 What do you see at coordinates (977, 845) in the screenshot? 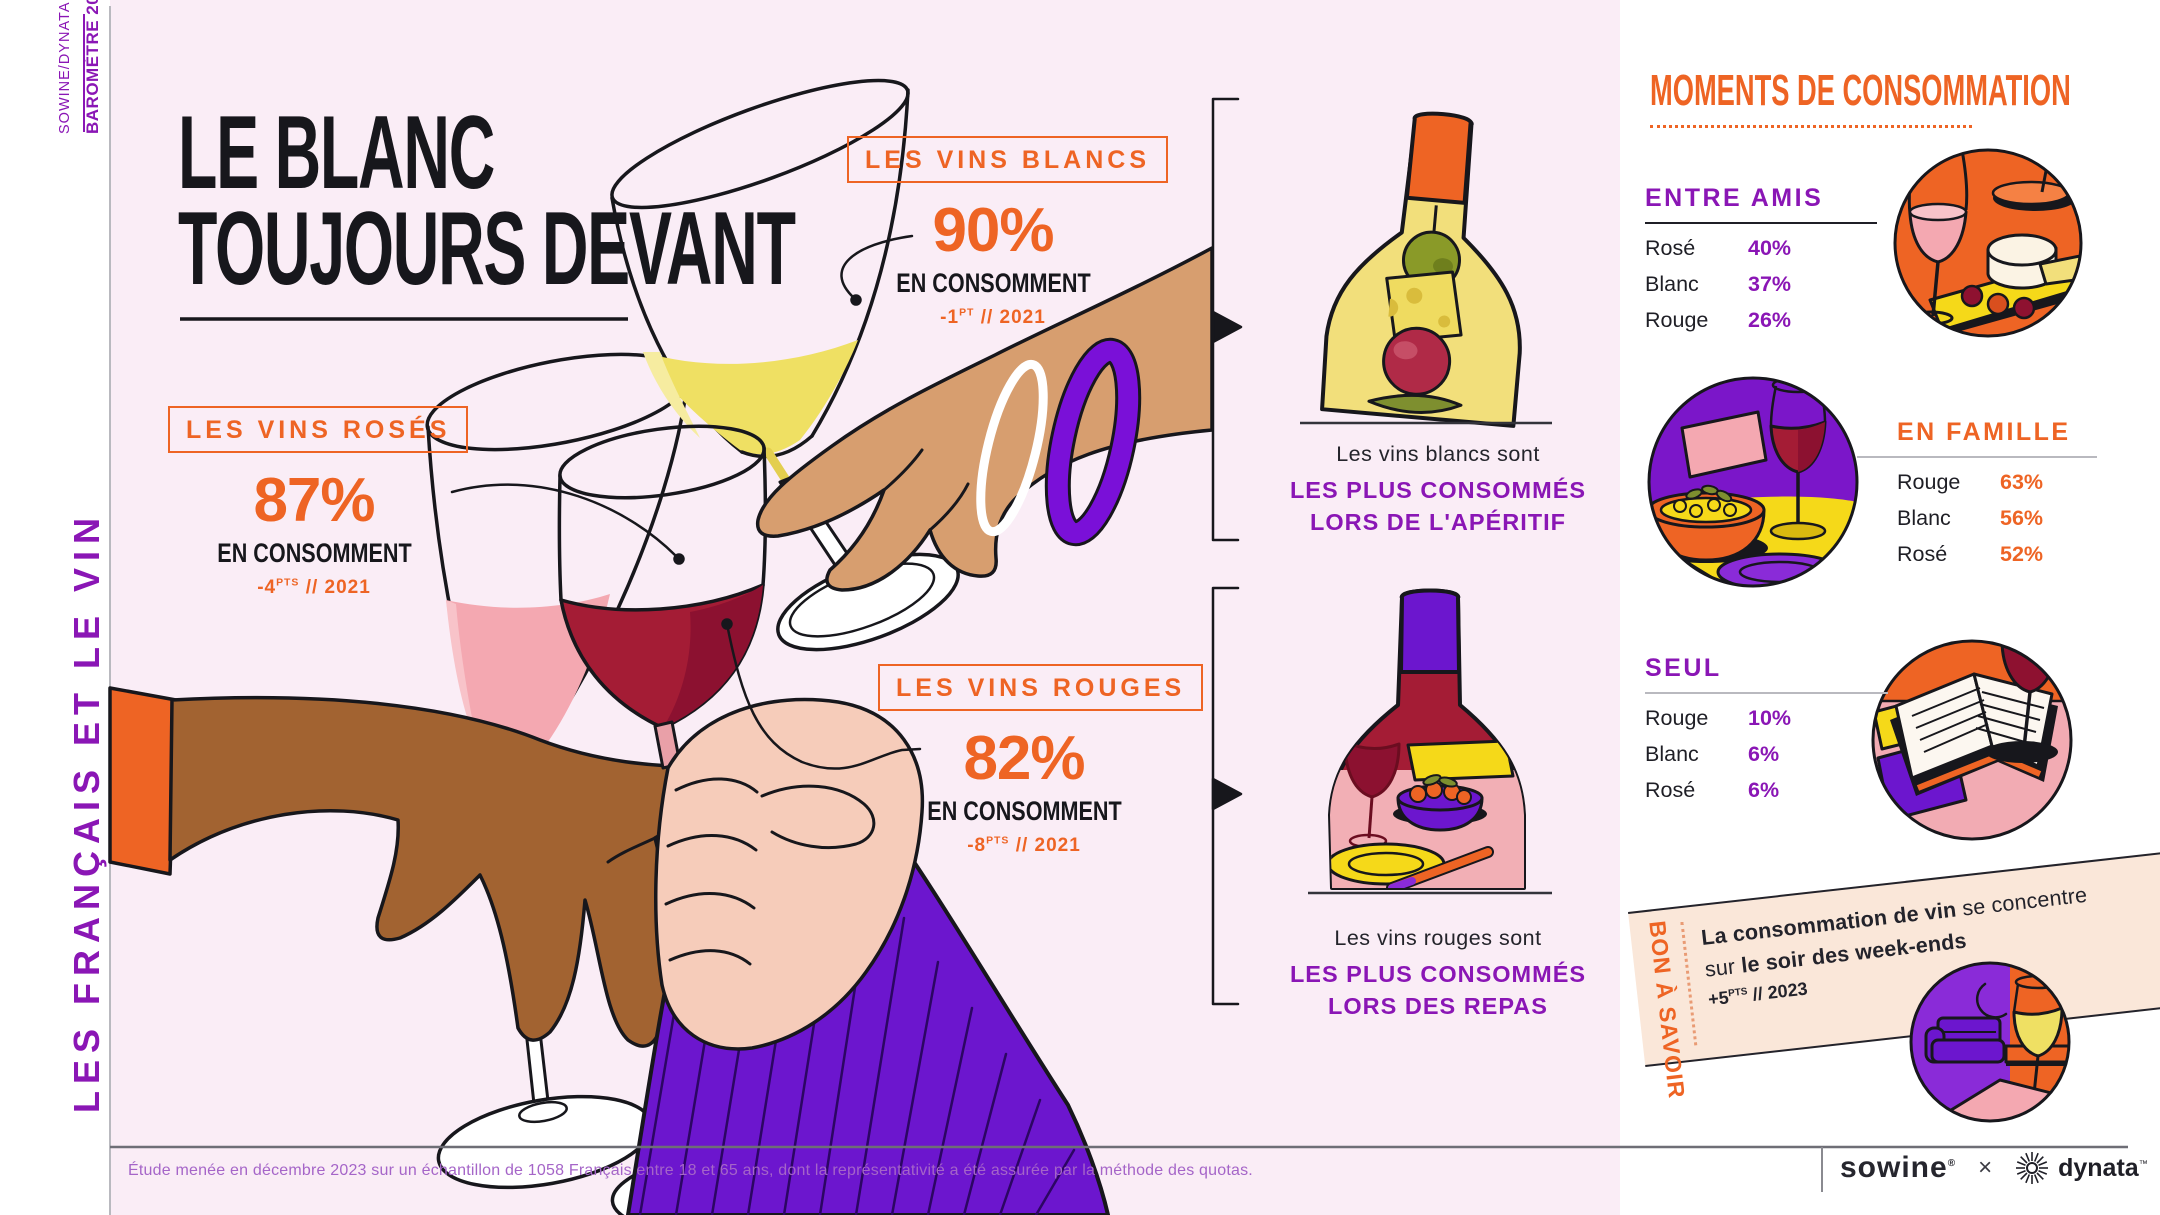
I see `delta-value: -8` at bounding box center [977, 845].